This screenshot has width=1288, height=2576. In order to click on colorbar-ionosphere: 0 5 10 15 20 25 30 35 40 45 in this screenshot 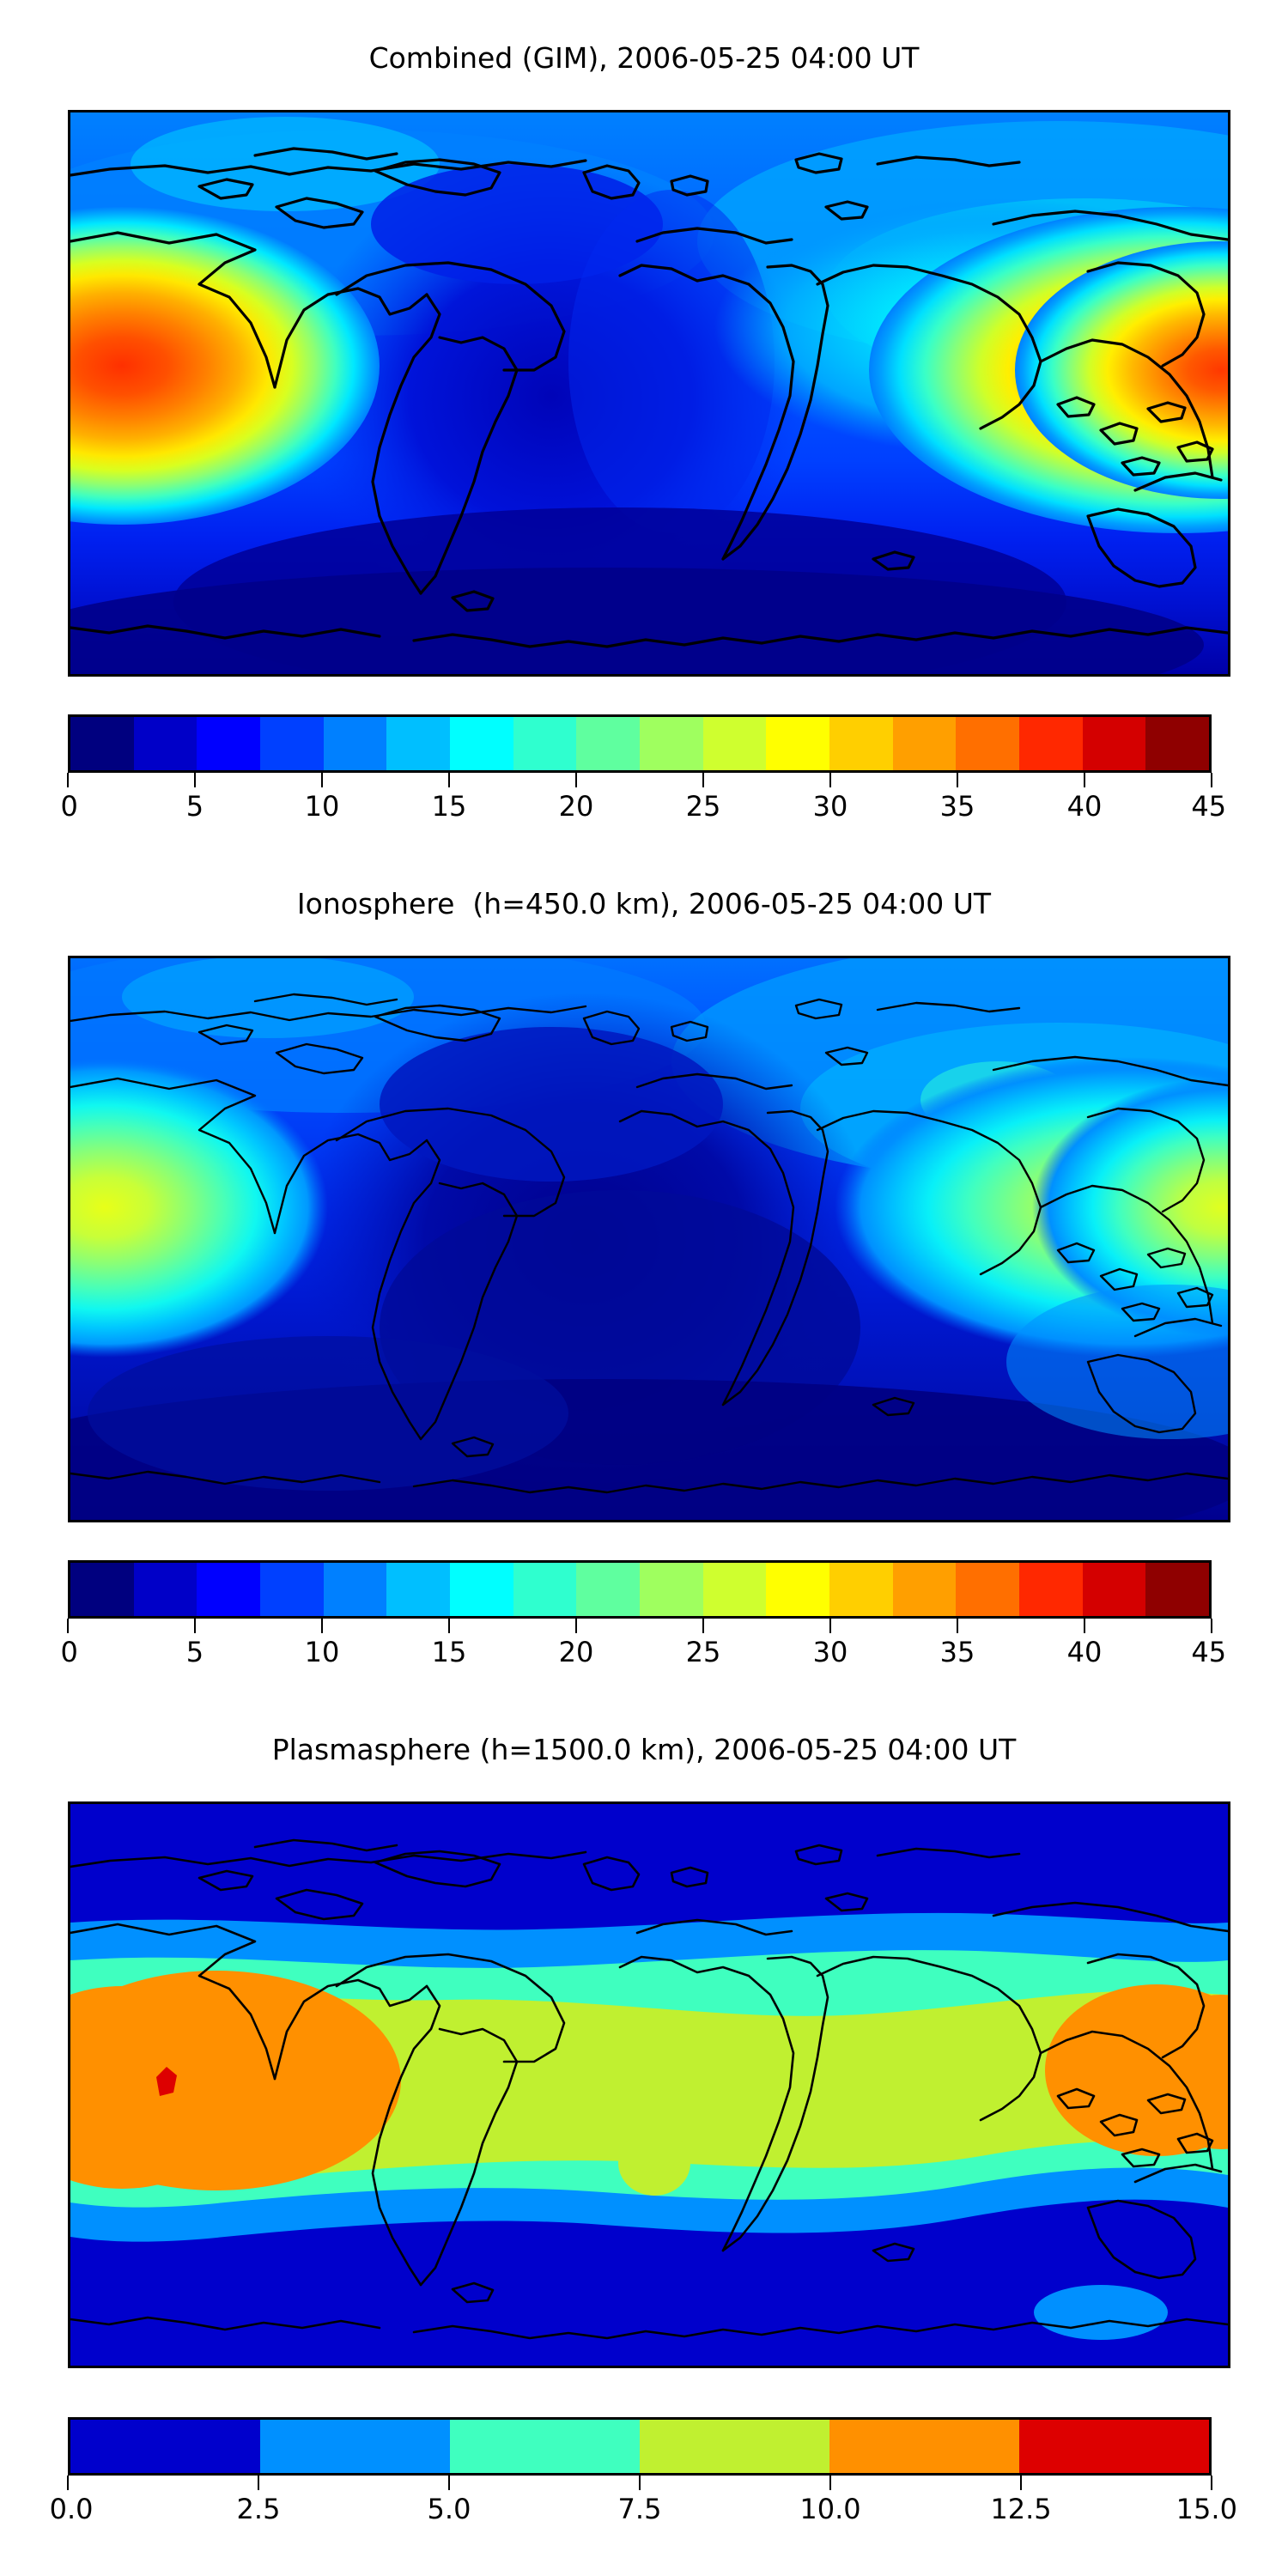, I will do `click(643, 1616)`.